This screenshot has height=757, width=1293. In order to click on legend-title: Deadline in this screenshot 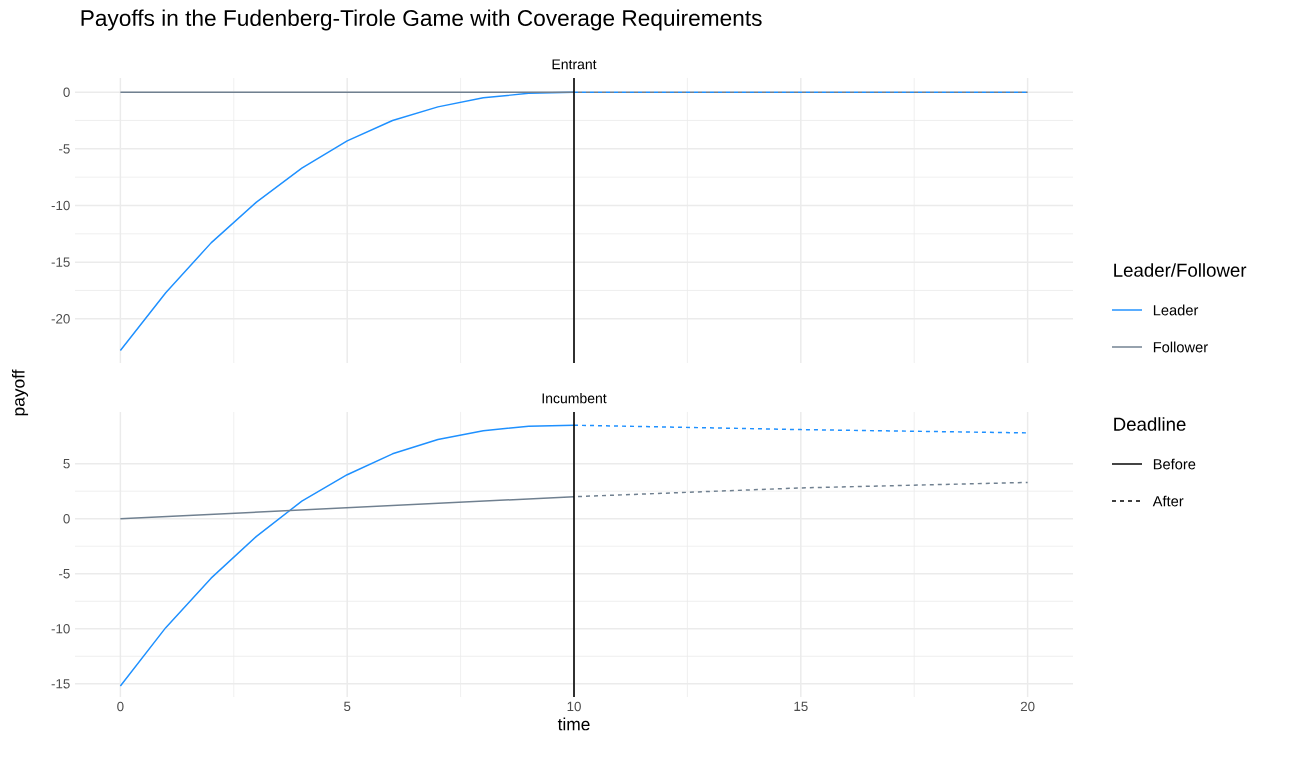, I will do `click(1150, 424)`.